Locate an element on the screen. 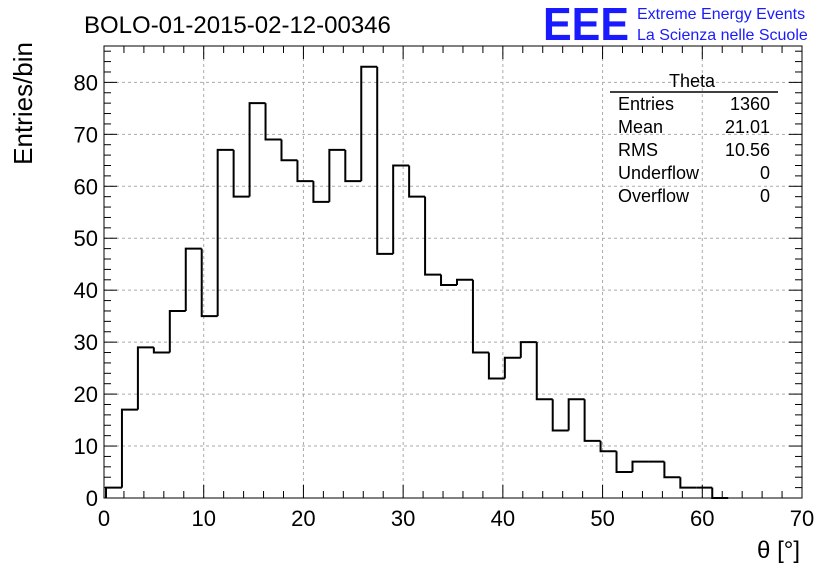 This screenshot has height=572, width=836. x-tick-label: 50 is located at coordinates (602, 518).